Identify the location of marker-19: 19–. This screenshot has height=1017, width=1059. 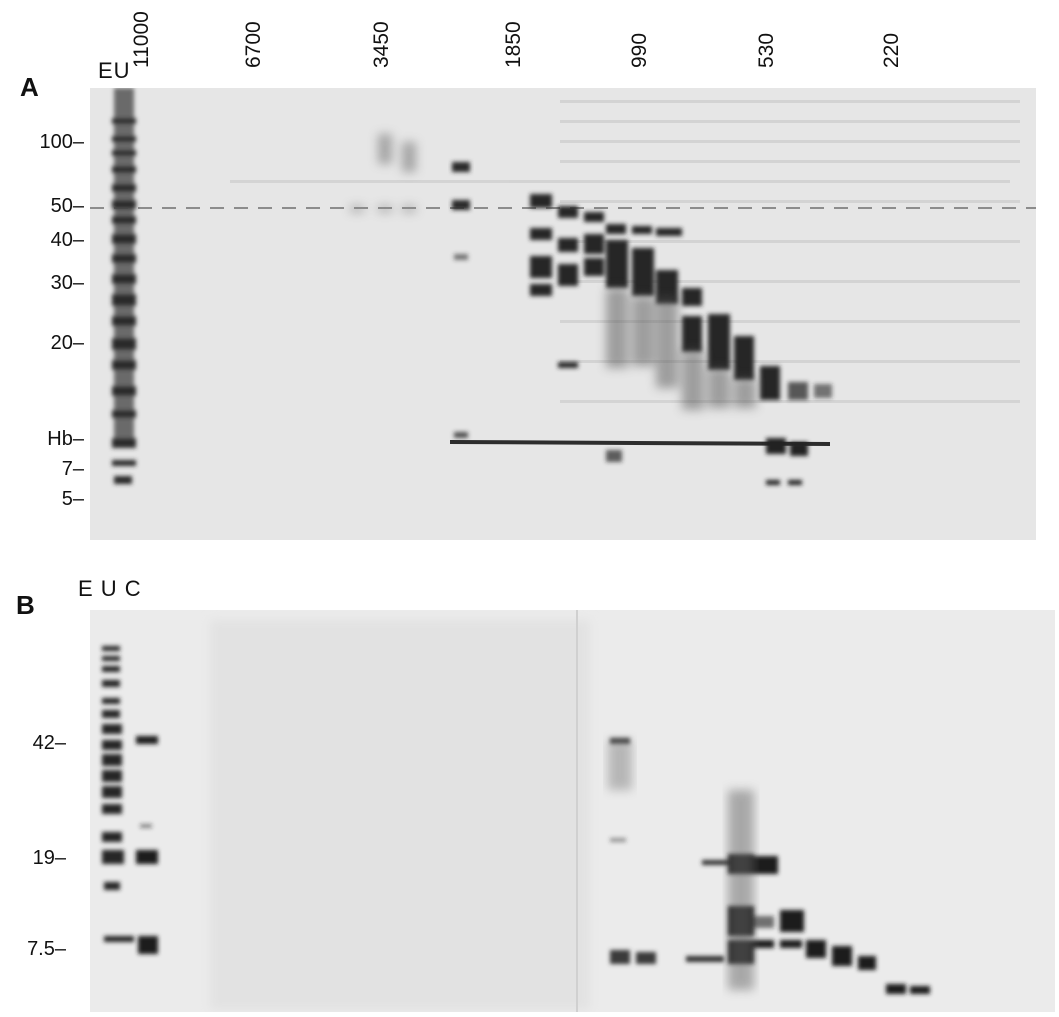
(49, 858).